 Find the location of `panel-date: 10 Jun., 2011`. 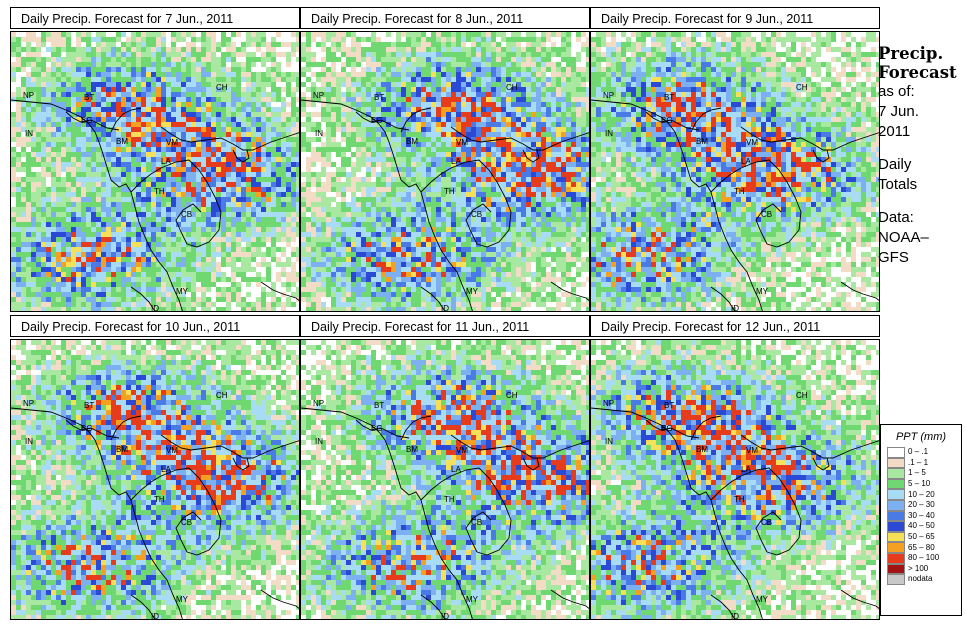

panel-date: 10 Jun., 2011 is located at coordinates (203, 327).